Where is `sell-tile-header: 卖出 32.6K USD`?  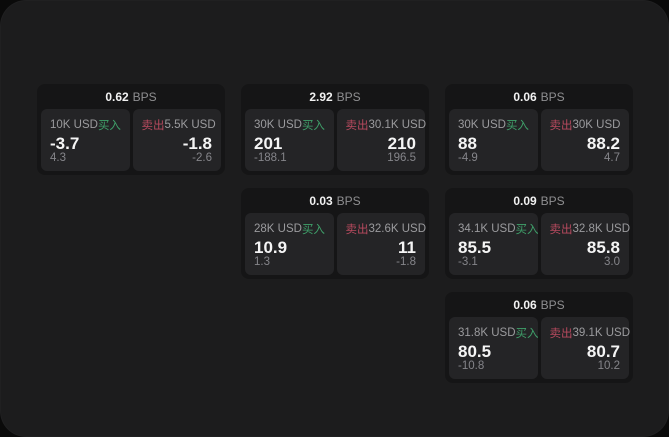 sell-tile-header: 卖出 32.6K USD is located at coordinates (386, 229).